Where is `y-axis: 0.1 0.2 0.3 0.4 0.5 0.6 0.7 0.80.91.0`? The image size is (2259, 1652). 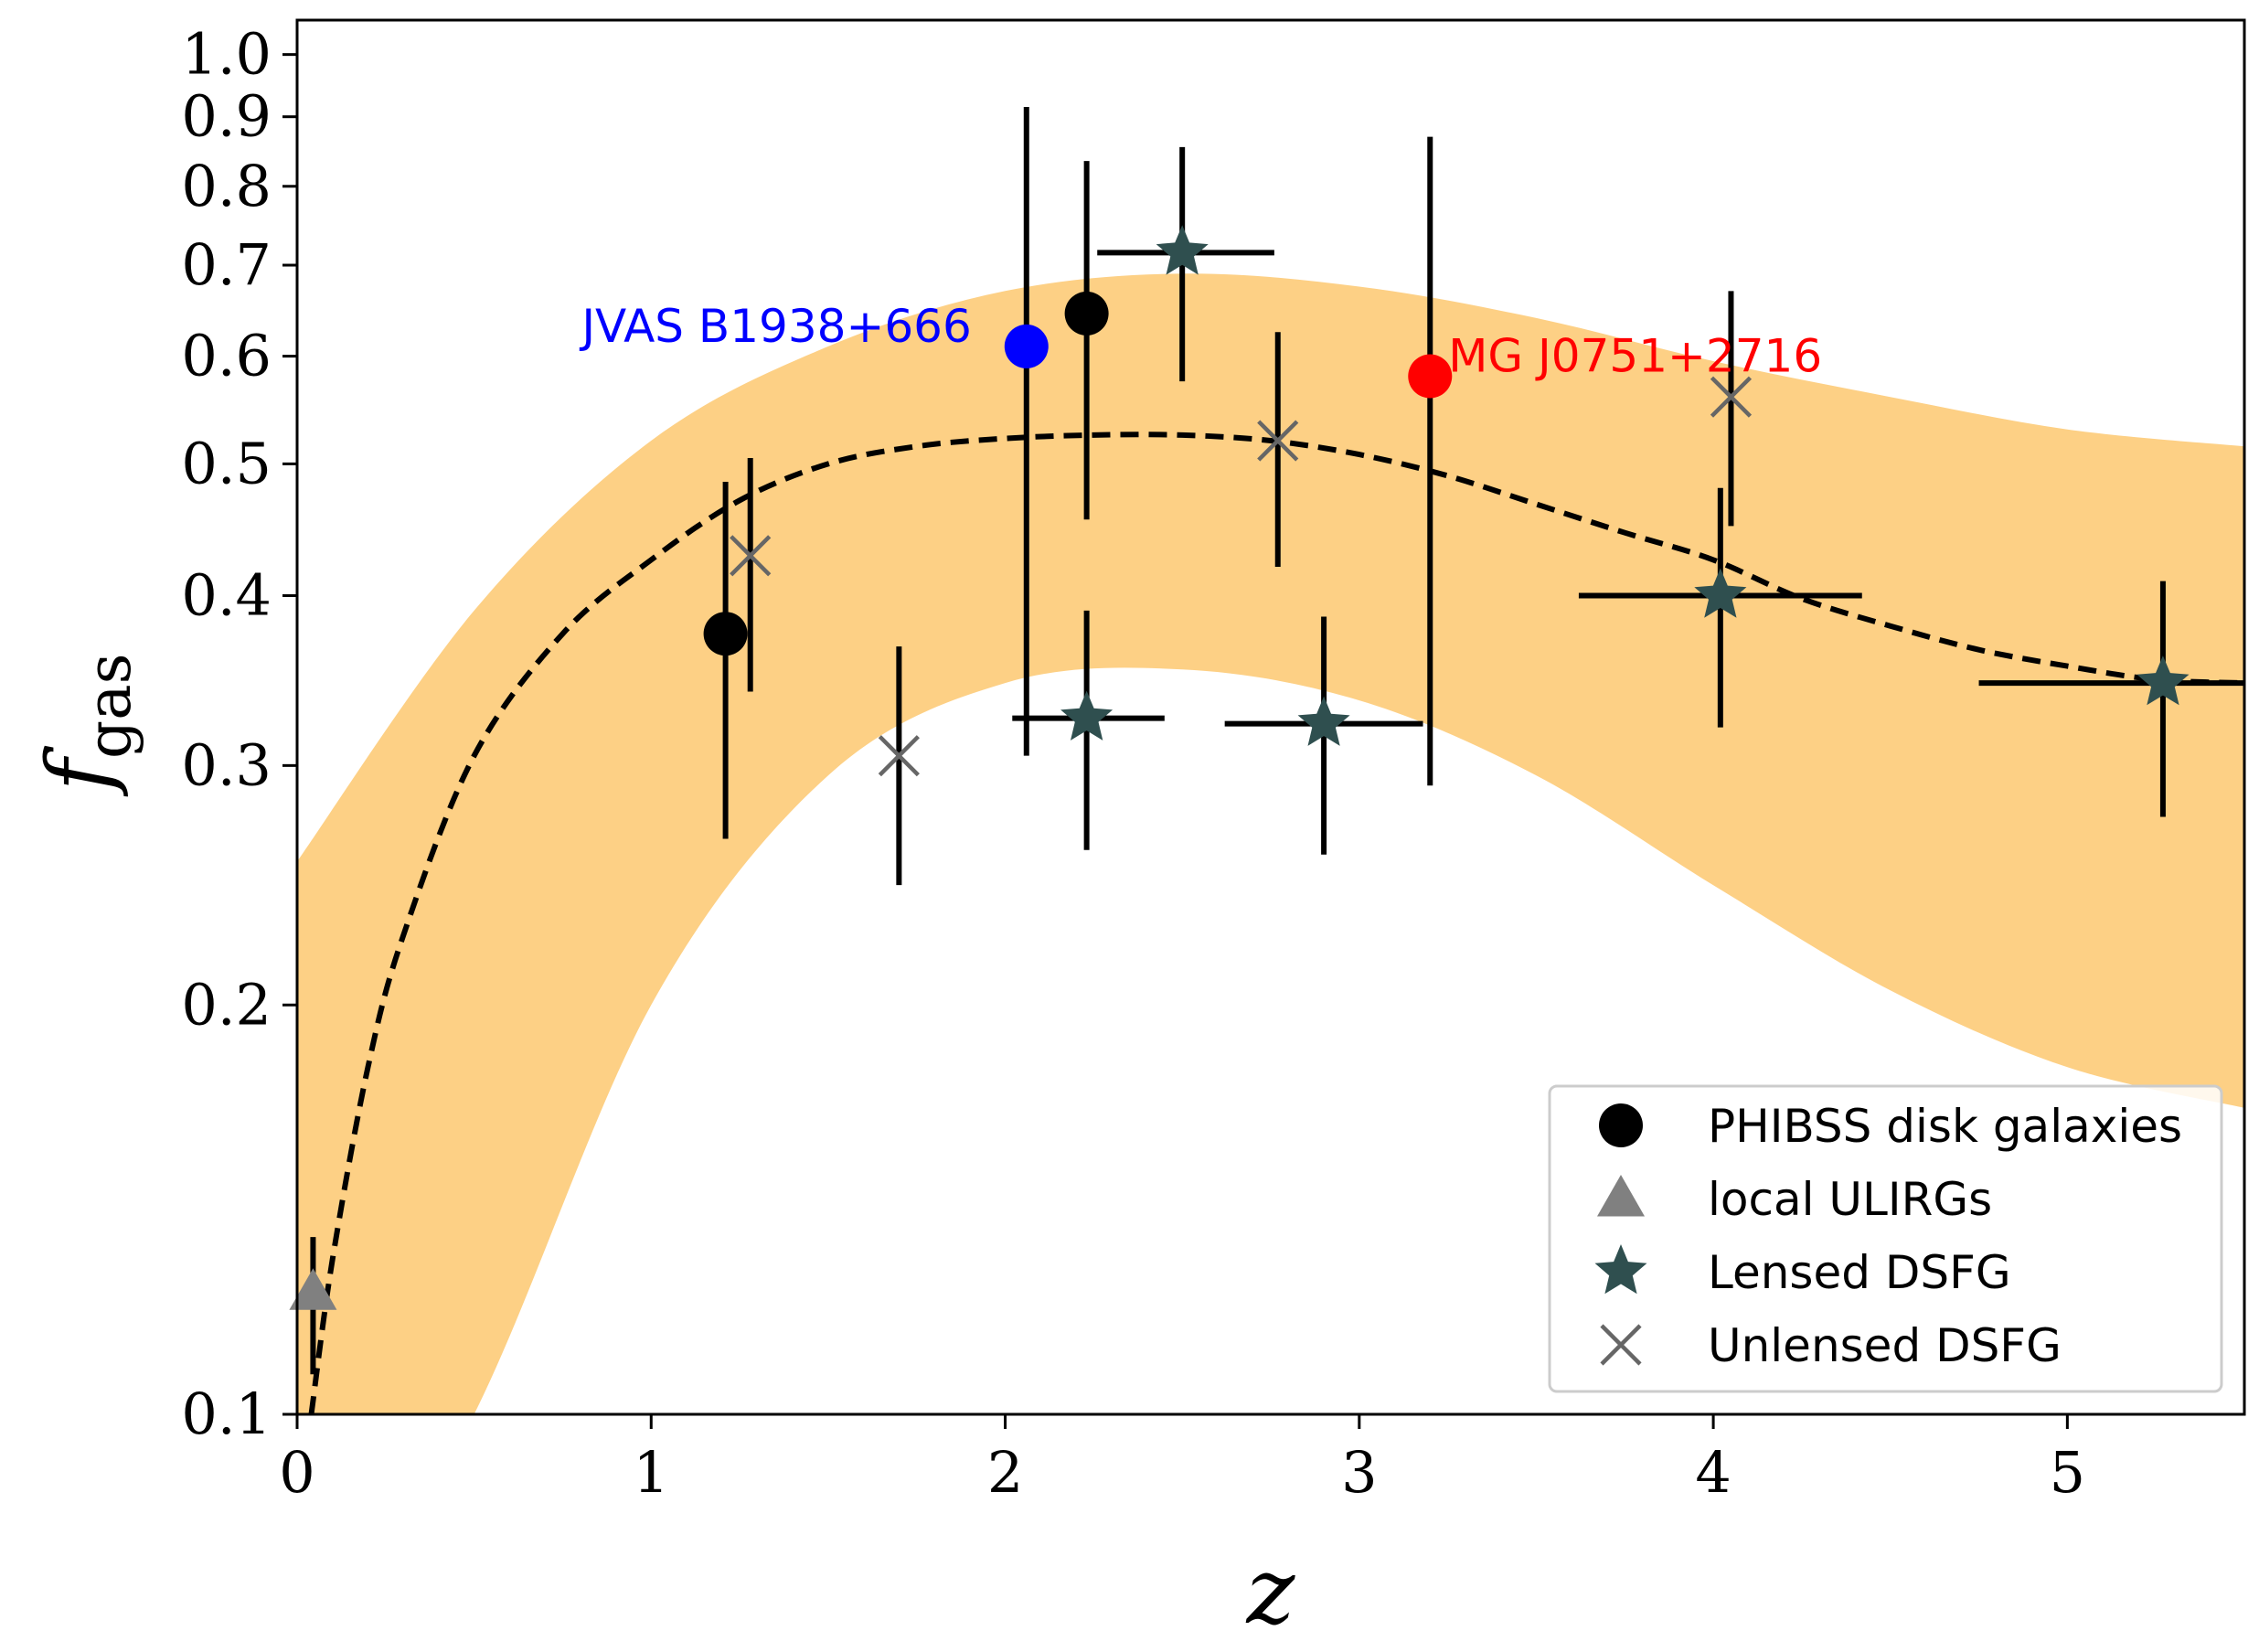 y-axis: 0.1 0.2 0.3 0.4 0.5 0.6 0.7 0.80.91.0 is located at coordinates (239, 734).